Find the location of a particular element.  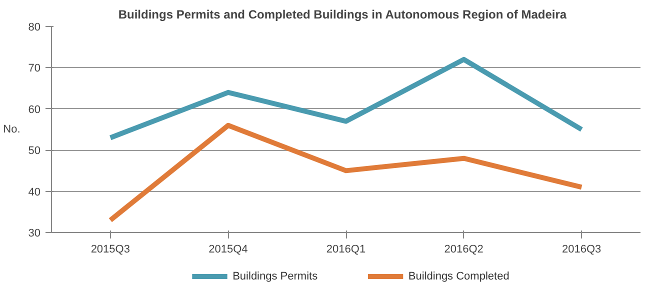

x-tick-label: 2015Q3 is located at coordinates (110, 250).